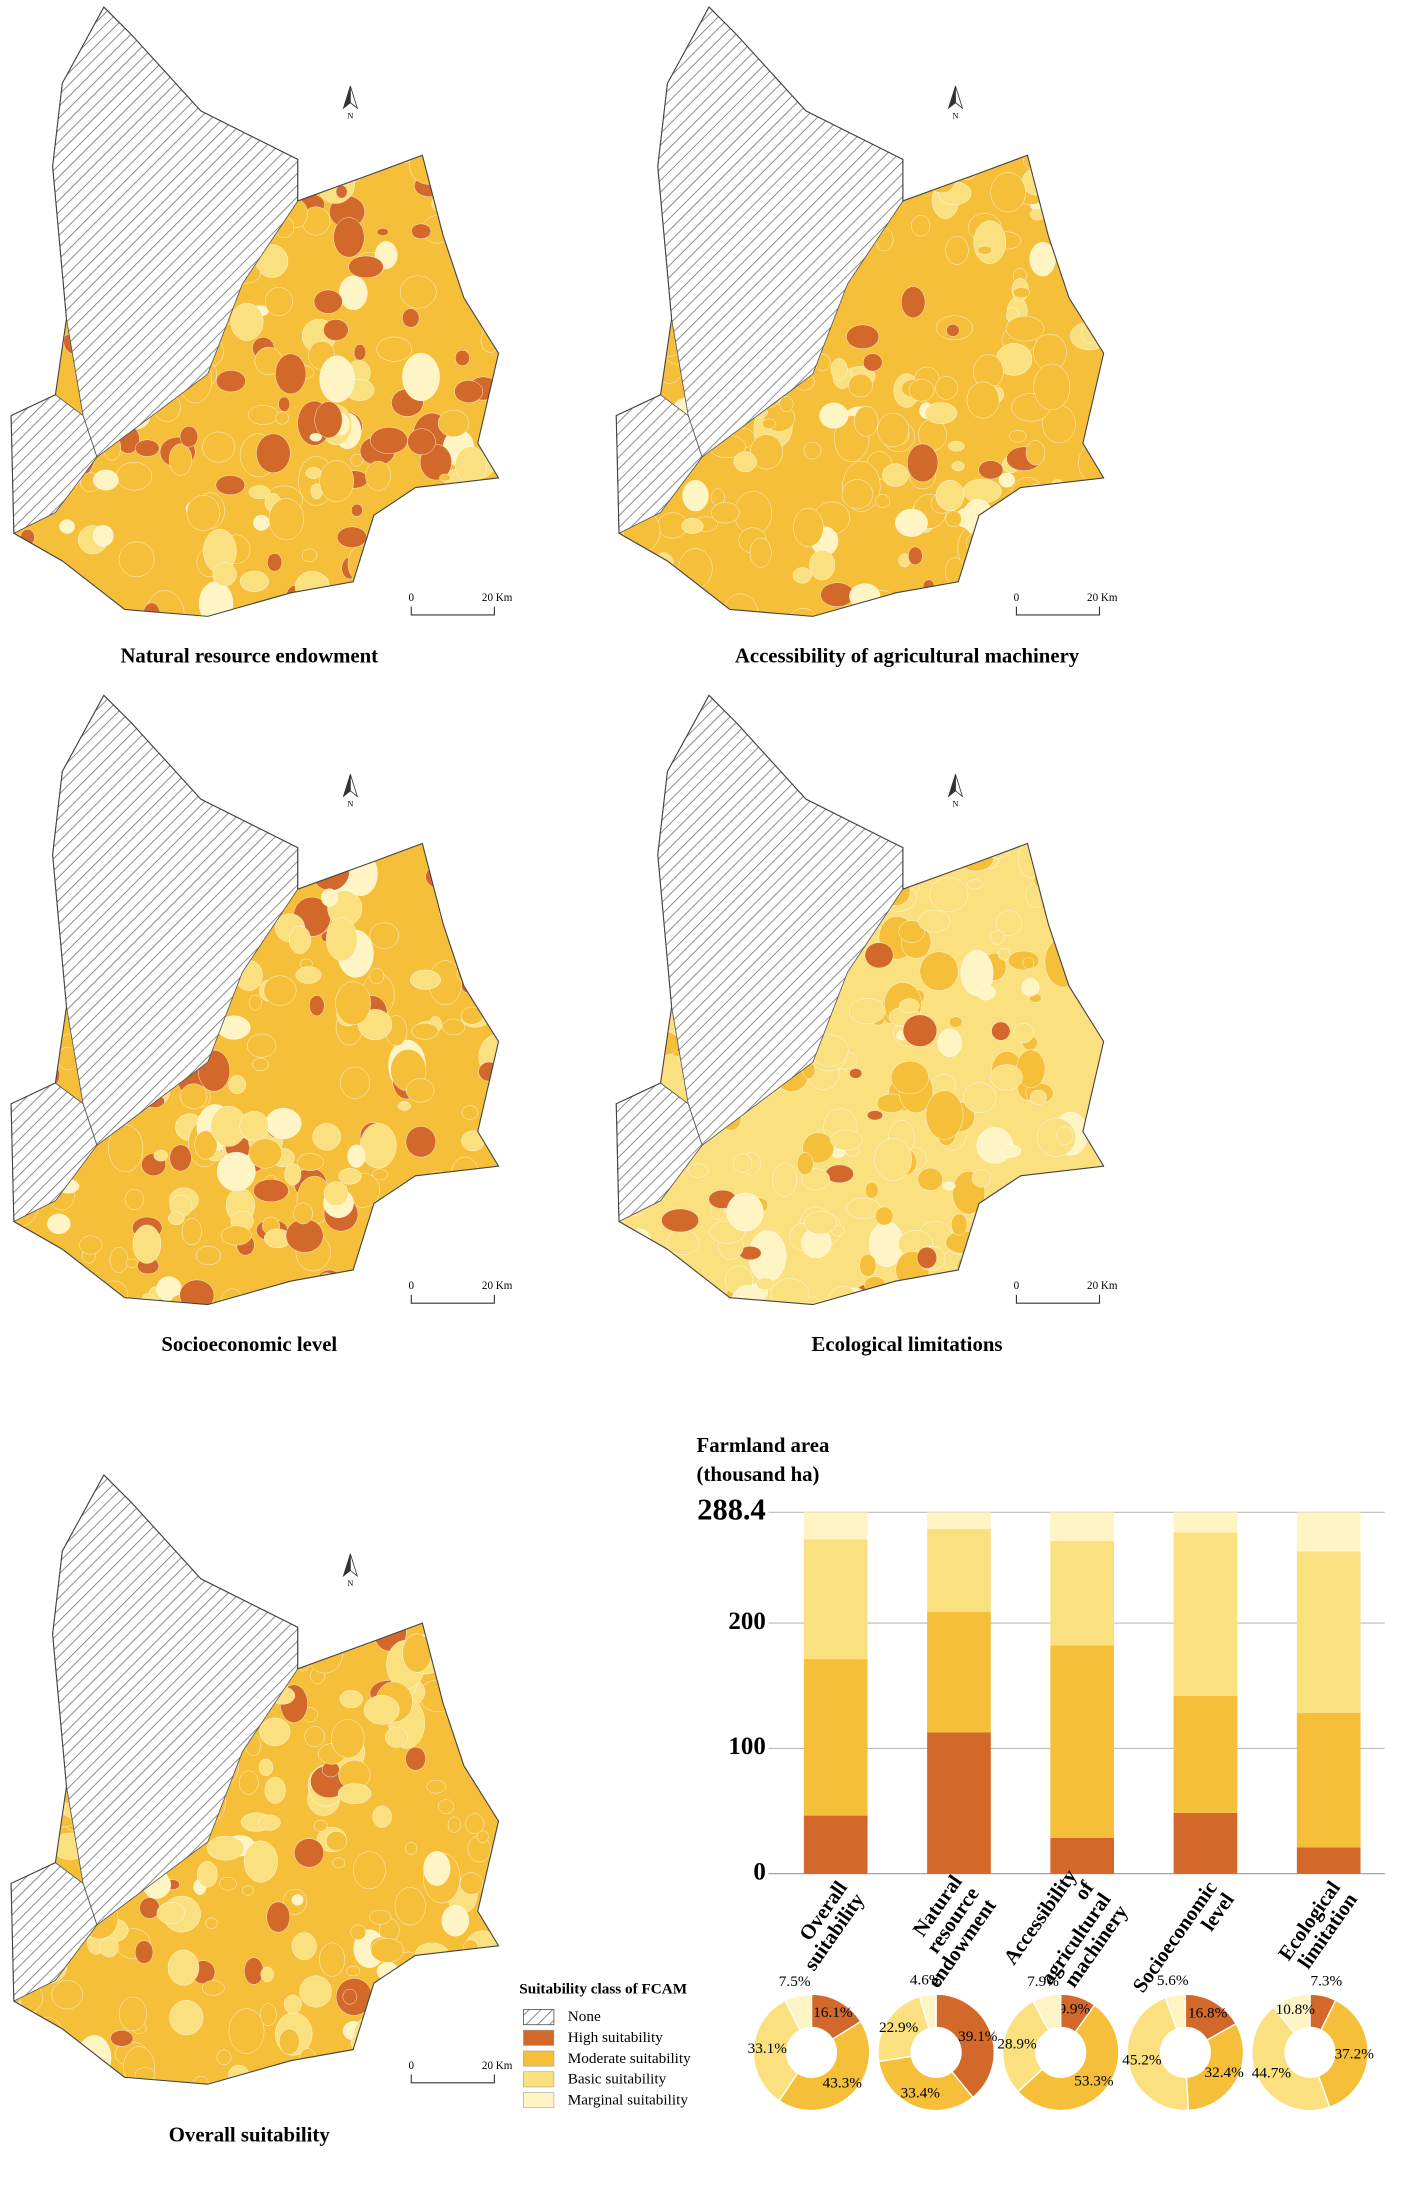 The height and width of the screenshot is (2191, 1418). What do you see at coordinates (1173, 1980) in the screenshot?
I see `donut-label: 5.6%` at bounding box center [1173, 1980].